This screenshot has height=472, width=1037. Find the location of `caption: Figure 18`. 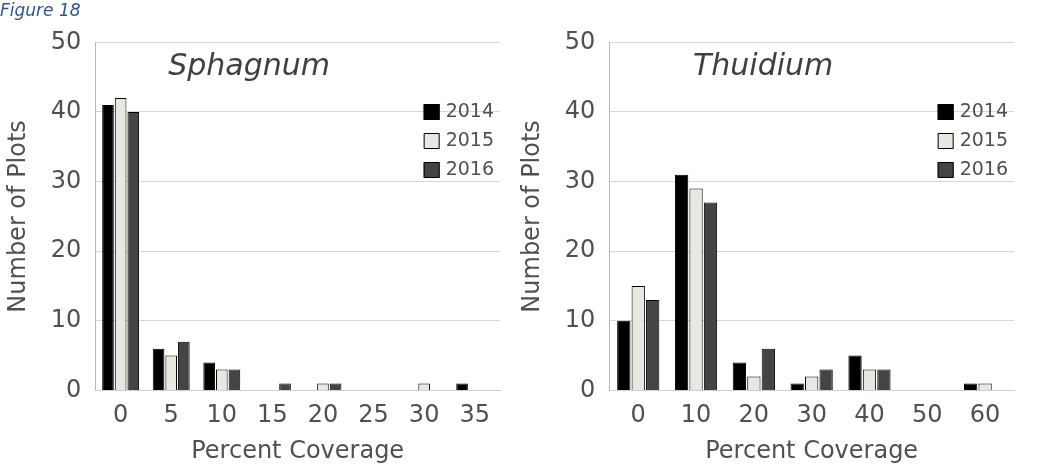

caption: Figure 18 is located at coordinates (40, 10).